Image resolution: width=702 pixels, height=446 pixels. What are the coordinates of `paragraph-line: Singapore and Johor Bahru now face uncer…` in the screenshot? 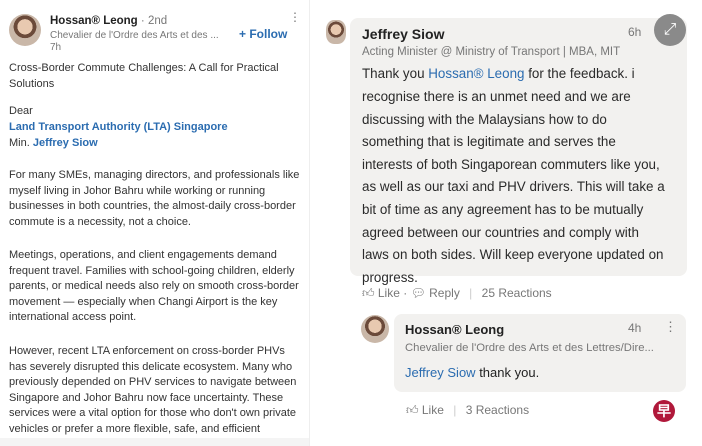 It's located at (146, 397).